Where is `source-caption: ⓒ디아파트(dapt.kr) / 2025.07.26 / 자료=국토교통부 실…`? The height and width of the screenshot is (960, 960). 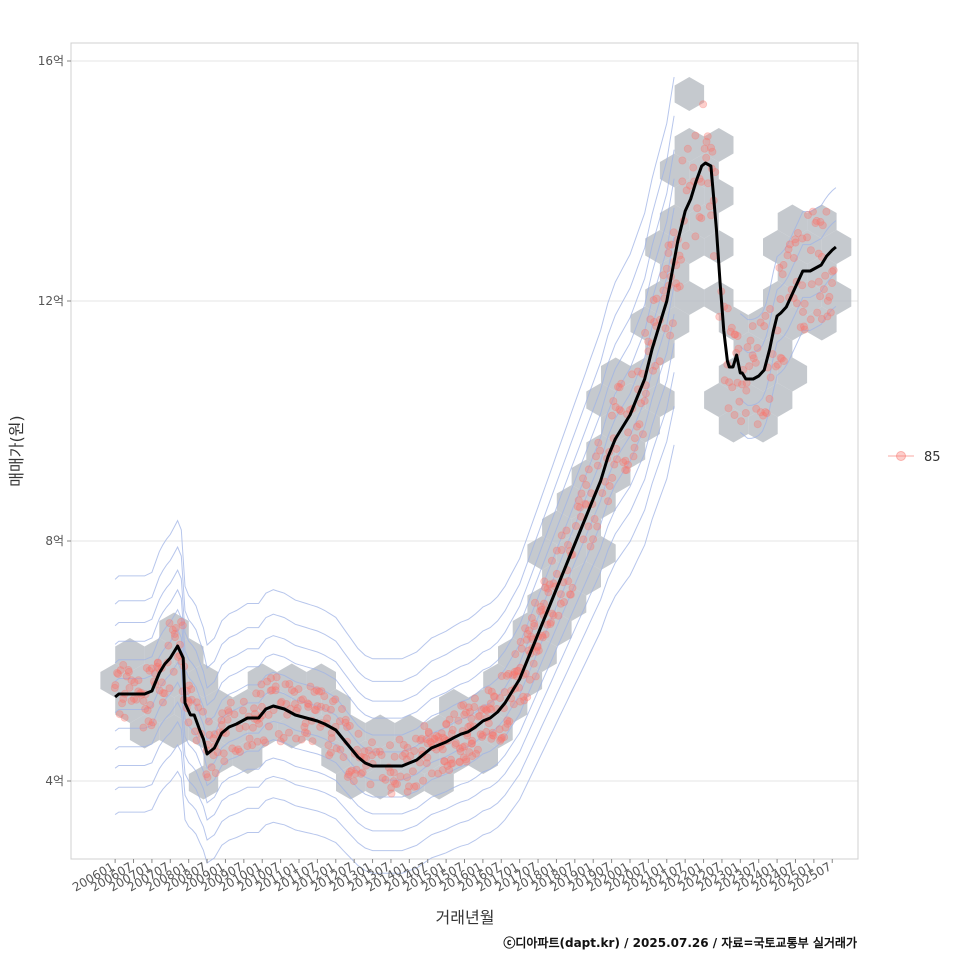
source-caption: ⓒ디아파트(dapt.kr) / 2025.07.26 / 자료=국토교통부 실… is located at coordinates (680, 942).